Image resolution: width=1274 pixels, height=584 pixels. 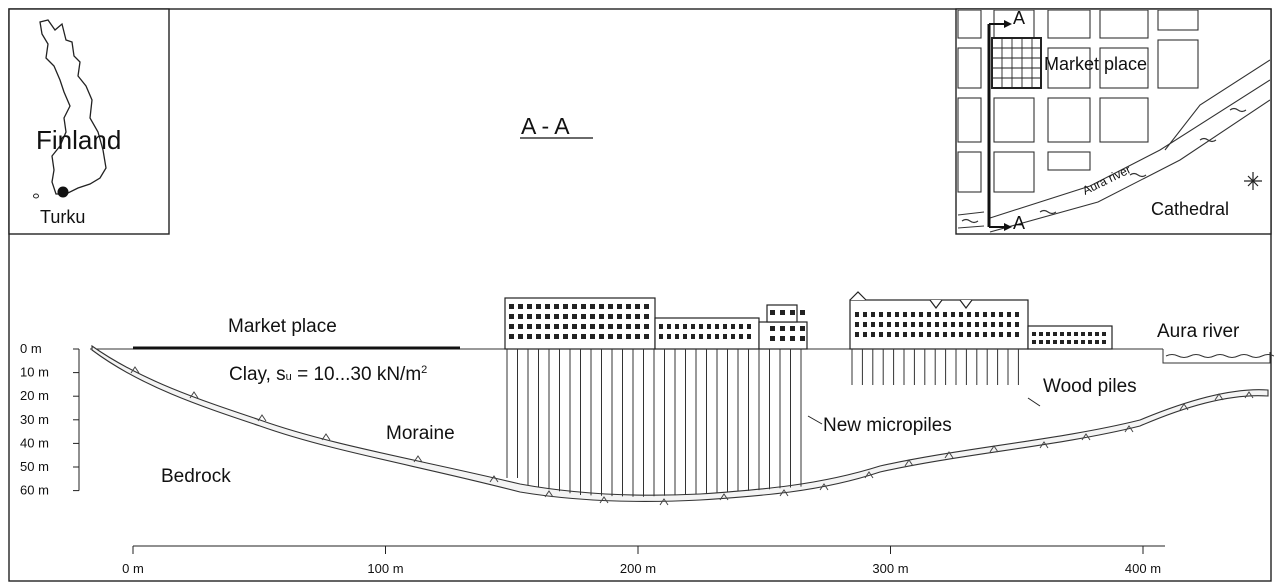 What do you see at coordinates (34, 490) in the screenshot?
I see `depth-tick-label: 60 m` at bounding box center [34, 490].